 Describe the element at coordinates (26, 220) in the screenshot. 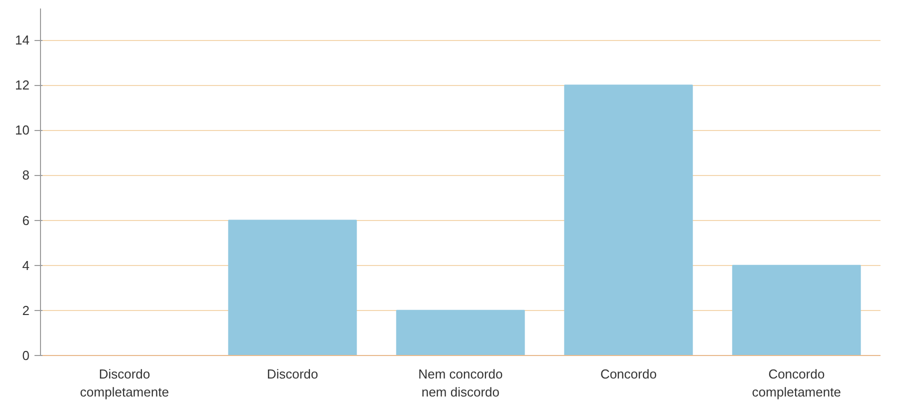

I see `y-tick-label: 6` at that location.